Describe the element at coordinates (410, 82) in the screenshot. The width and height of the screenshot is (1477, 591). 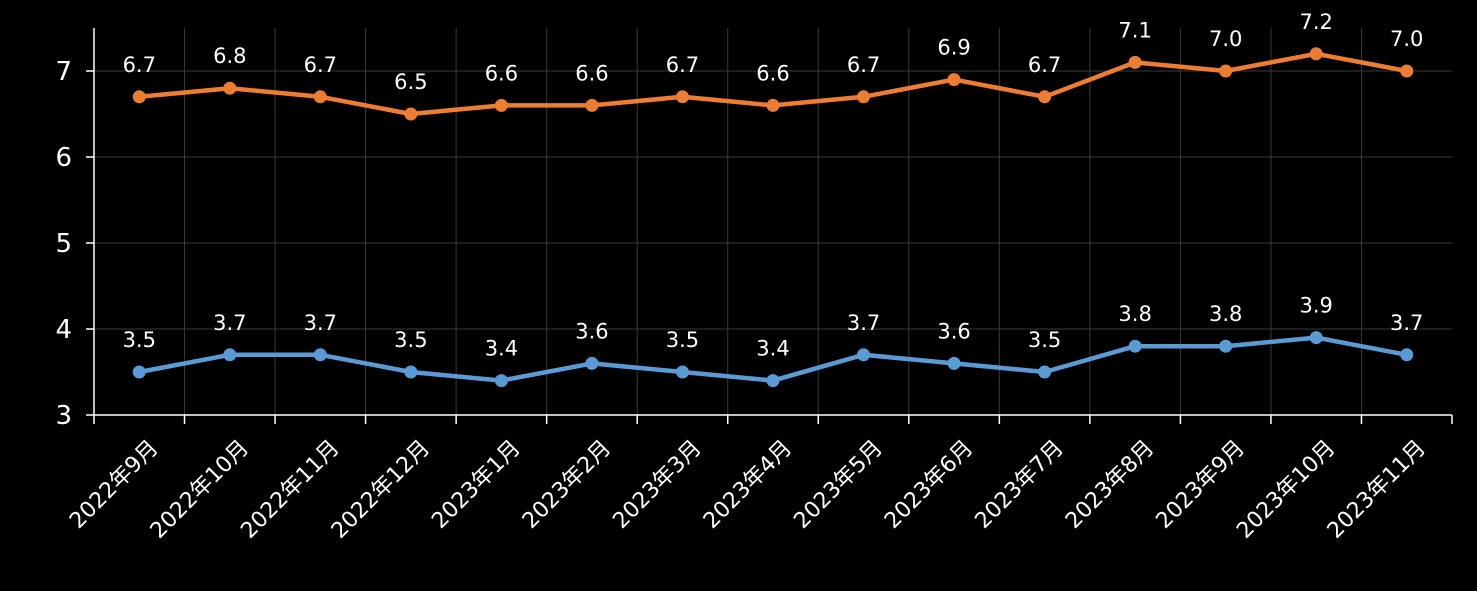
I see `series-0-data-label: 6.5` at that location.